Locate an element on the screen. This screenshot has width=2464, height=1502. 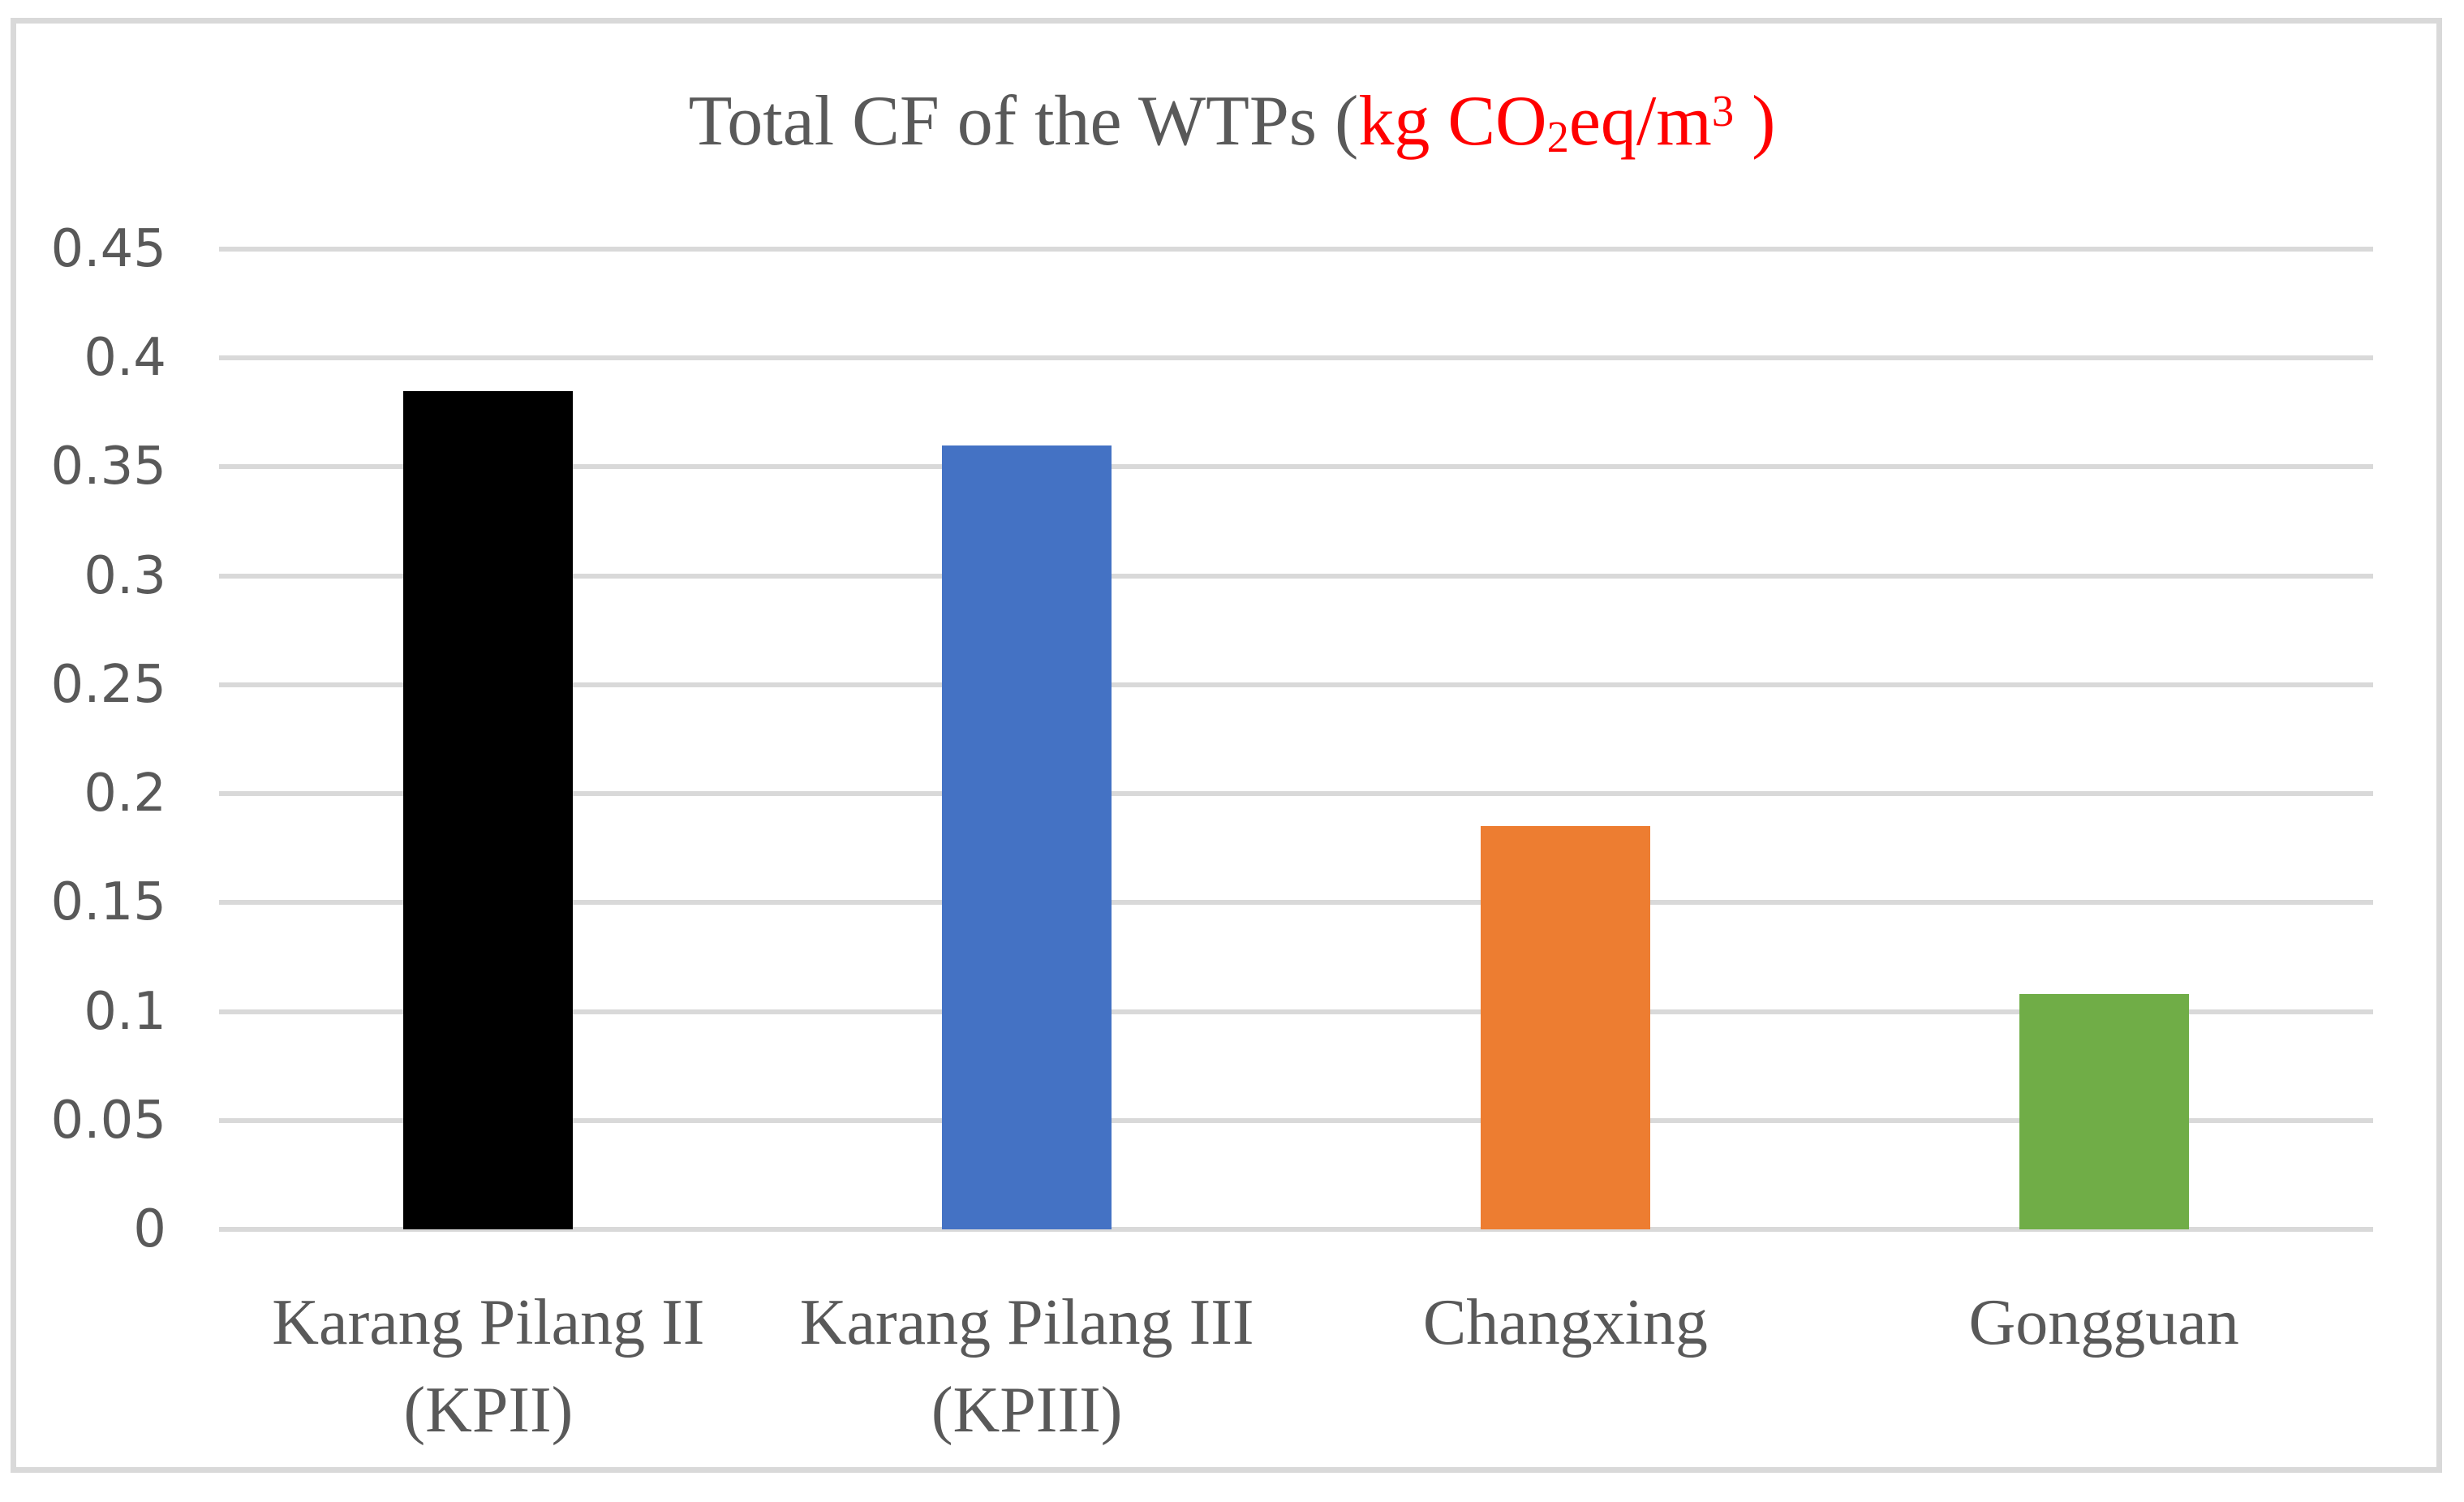
unit-middle: eq/m is located at coordinates (1640, 122).